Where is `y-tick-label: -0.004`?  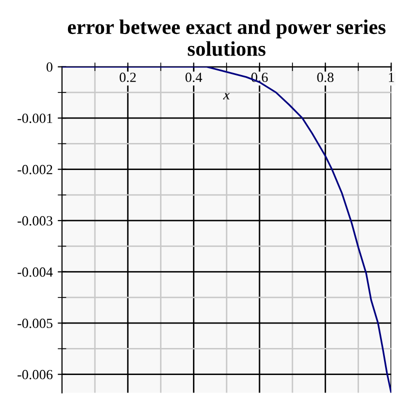
y-tick-label: -0.004 is located at coordinates (35, 272).